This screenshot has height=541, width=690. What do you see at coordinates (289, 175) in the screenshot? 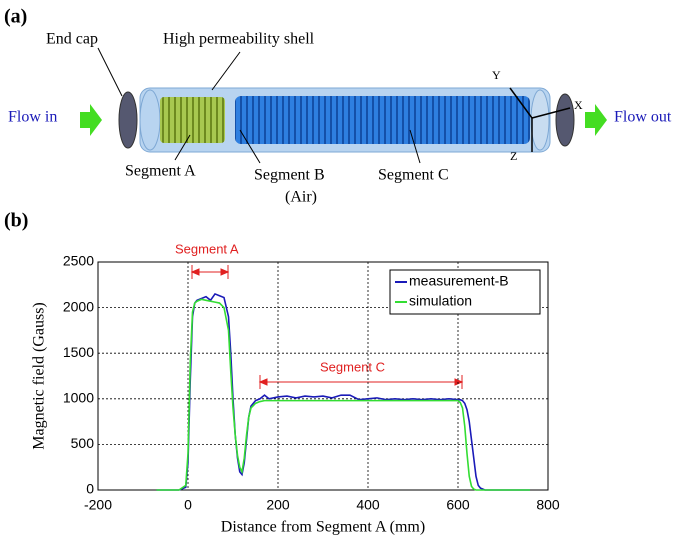
I see `label: Segment B` at bounding box center [289, 175].